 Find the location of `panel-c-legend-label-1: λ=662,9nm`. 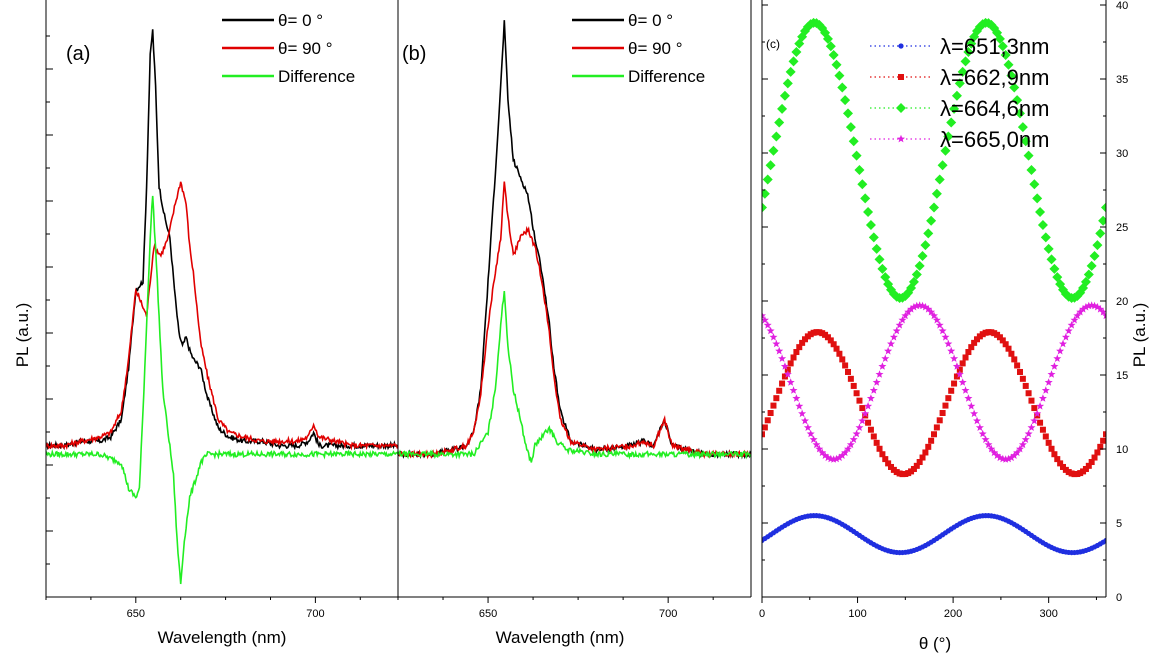

panel-c-legend-label-1: λ=662,9nm is located at coordinates (994, 77).